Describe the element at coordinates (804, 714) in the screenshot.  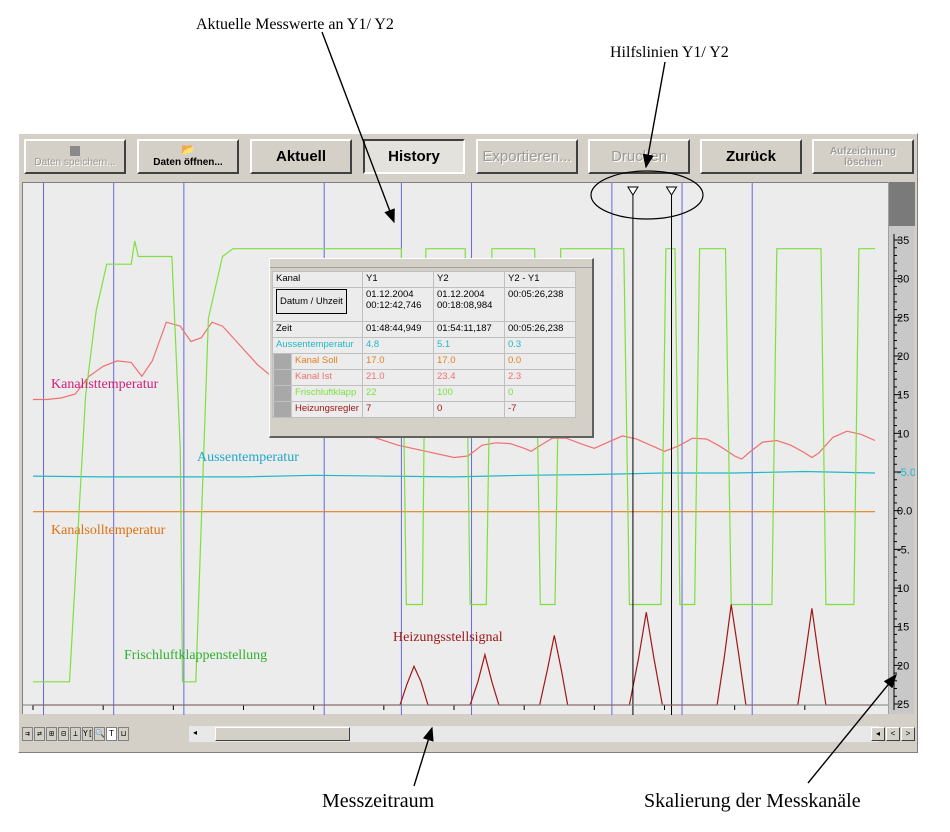
I see `x-tick-label: 00:40:00` at that location.